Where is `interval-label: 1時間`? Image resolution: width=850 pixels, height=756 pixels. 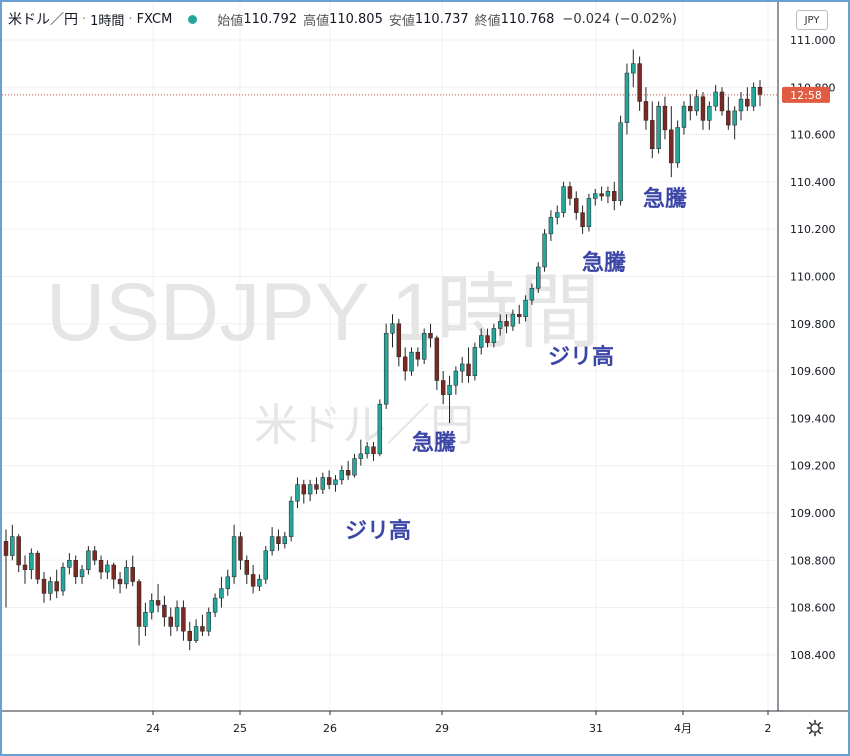 interval-label: 1時間 is located at coordinates (107, 21).